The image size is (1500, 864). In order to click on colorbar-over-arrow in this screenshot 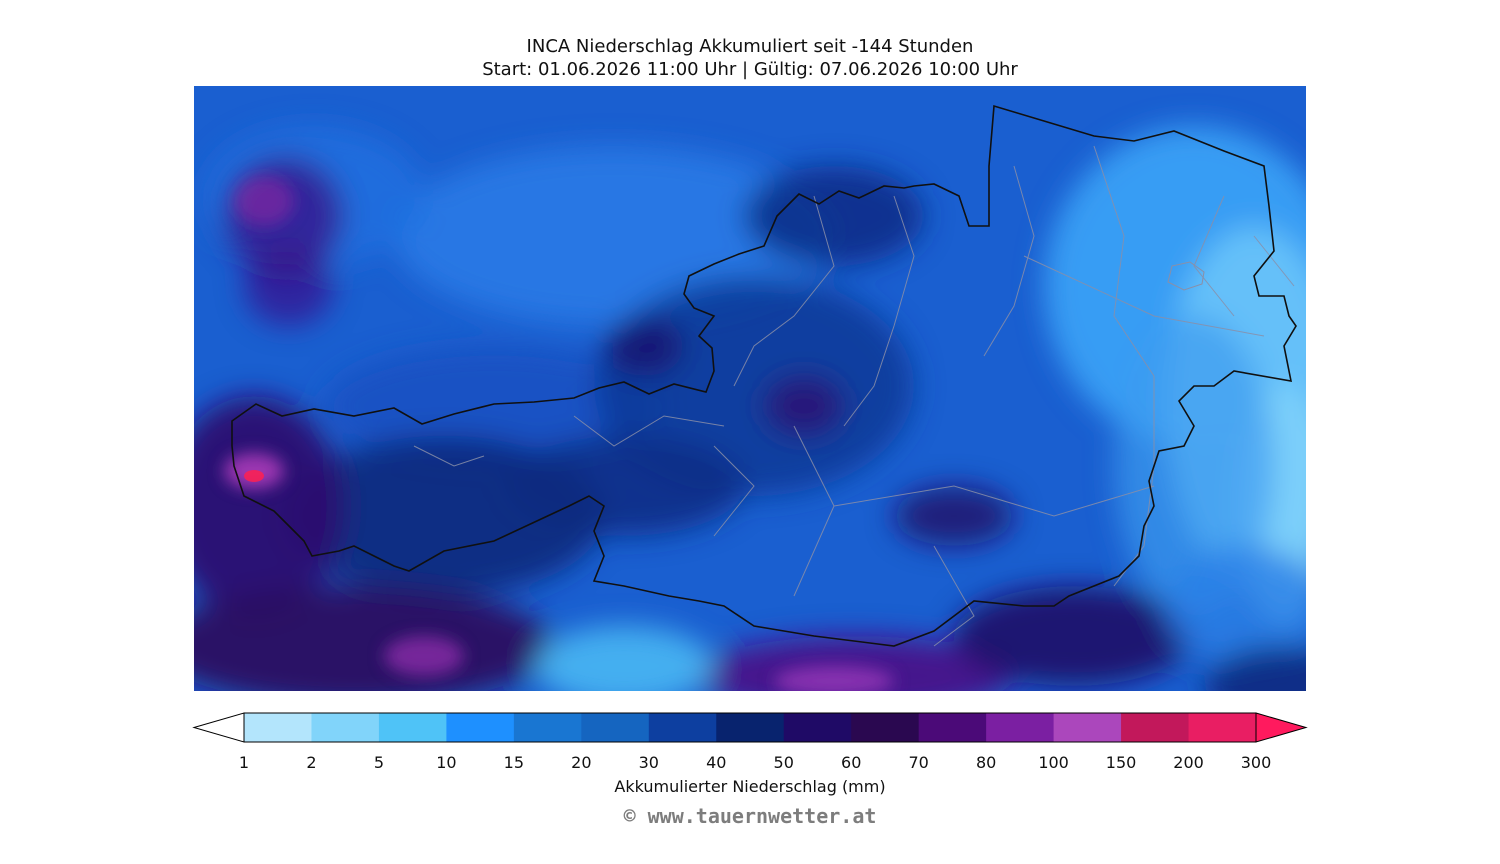, I will do `click(1281, 727)`.